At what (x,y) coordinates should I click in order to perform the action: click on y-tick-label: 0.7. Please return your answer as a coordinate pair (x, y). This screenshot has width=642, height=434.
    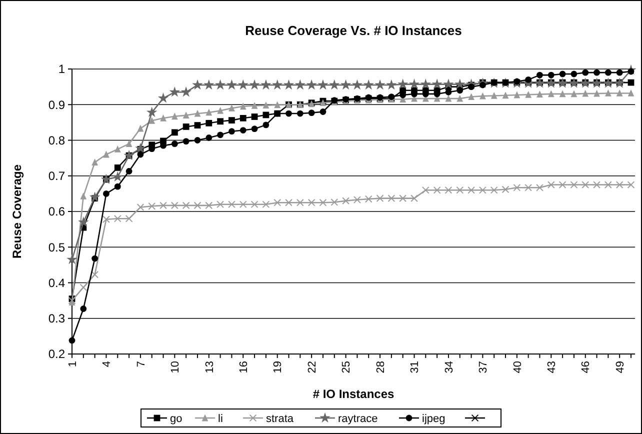
    Looking at the image, I should click on (57, 176).